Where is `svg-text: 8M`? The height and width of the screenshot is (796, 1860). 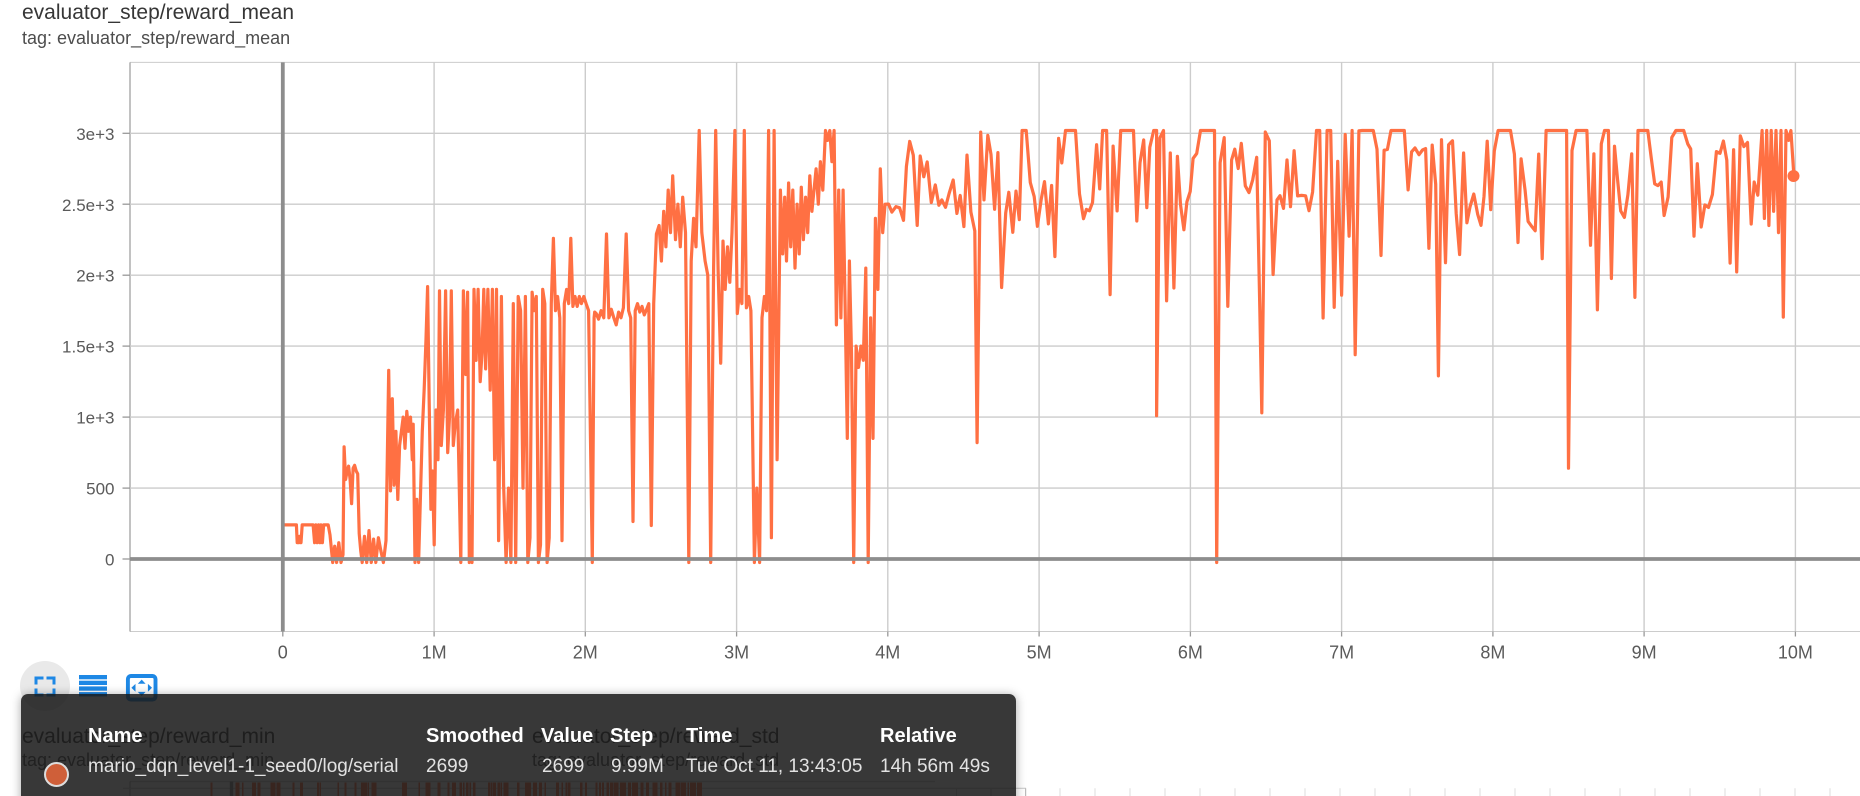
svg-text: 8M is located at coordinates (1492, 653).